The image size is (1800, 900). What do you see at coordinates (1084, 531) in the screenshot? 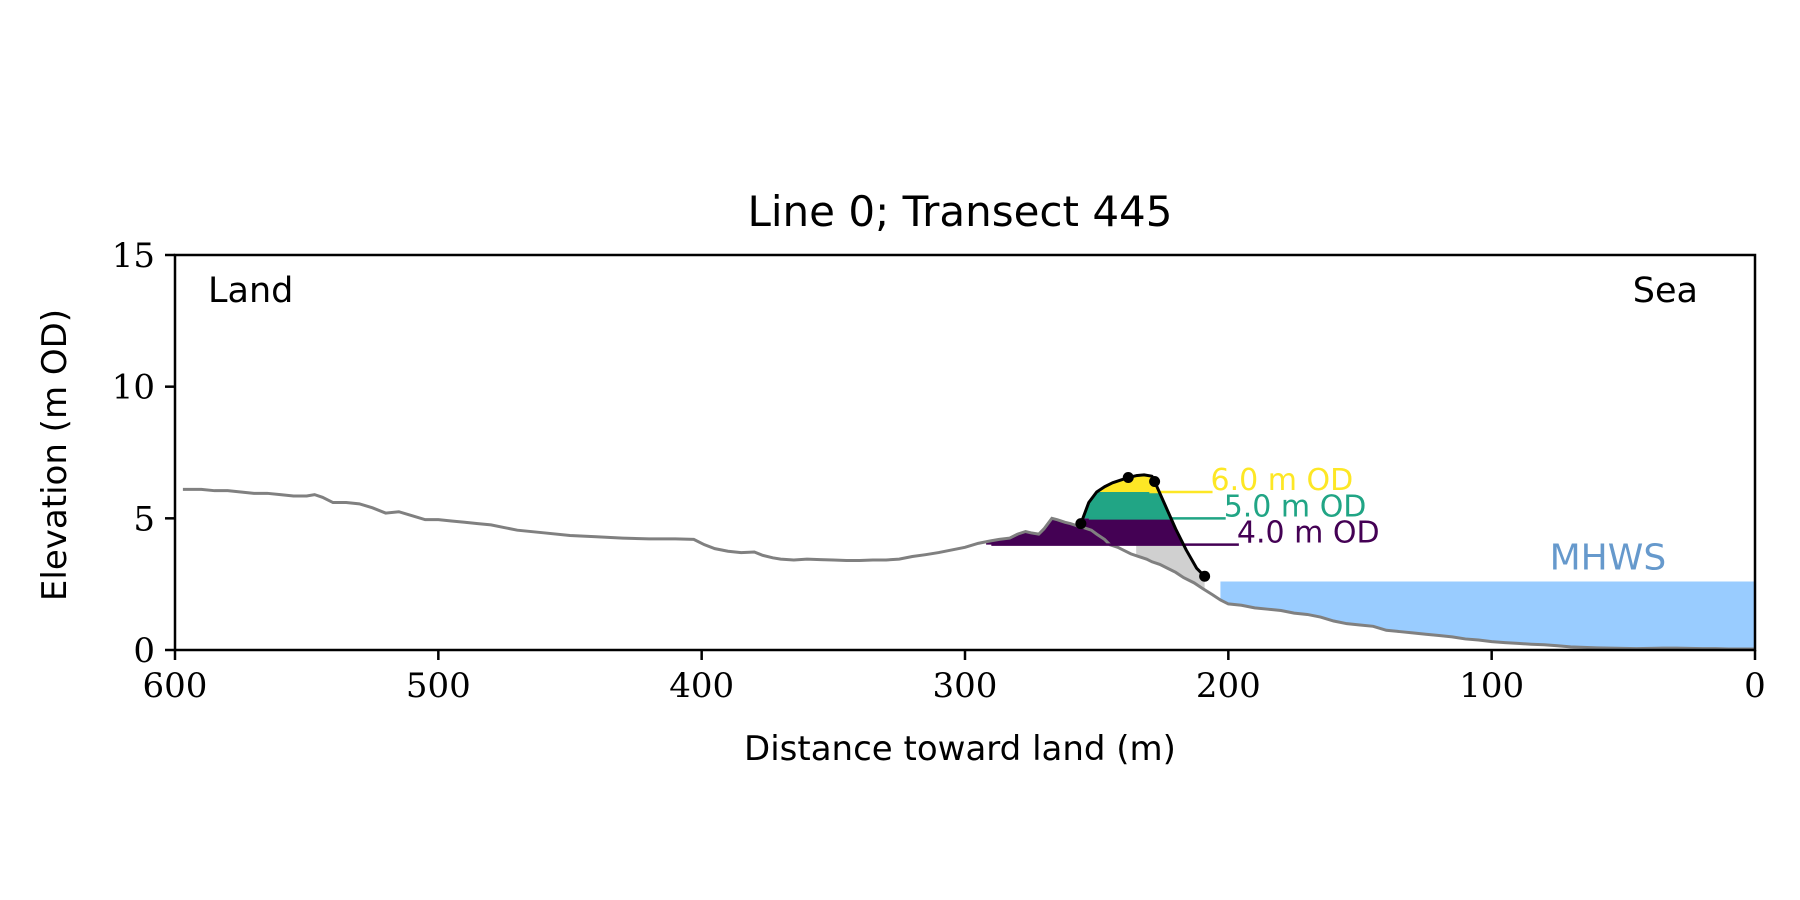
I see `band-4m` at bounding box center [1084, 531].